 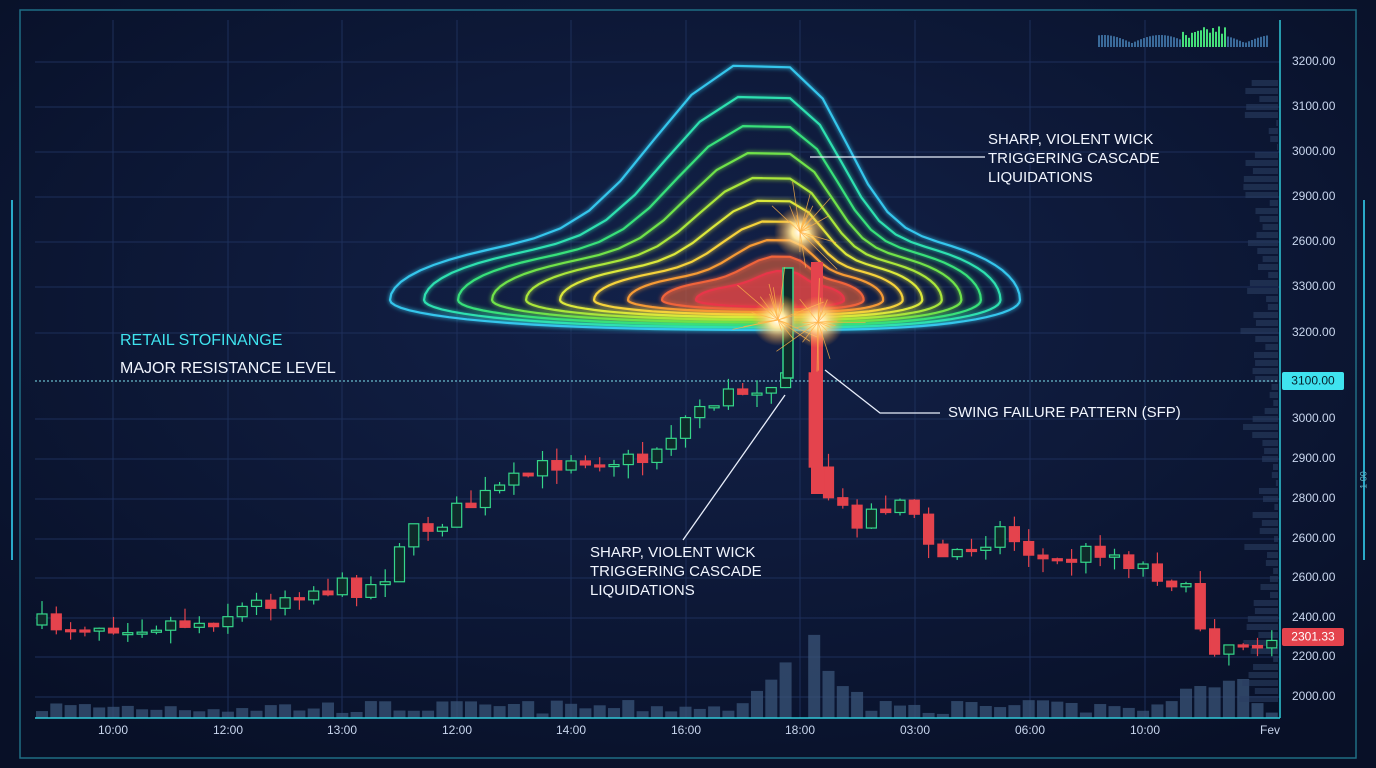 I want to click on x-tick-label: 10:00, so click(x=1145, y=730).